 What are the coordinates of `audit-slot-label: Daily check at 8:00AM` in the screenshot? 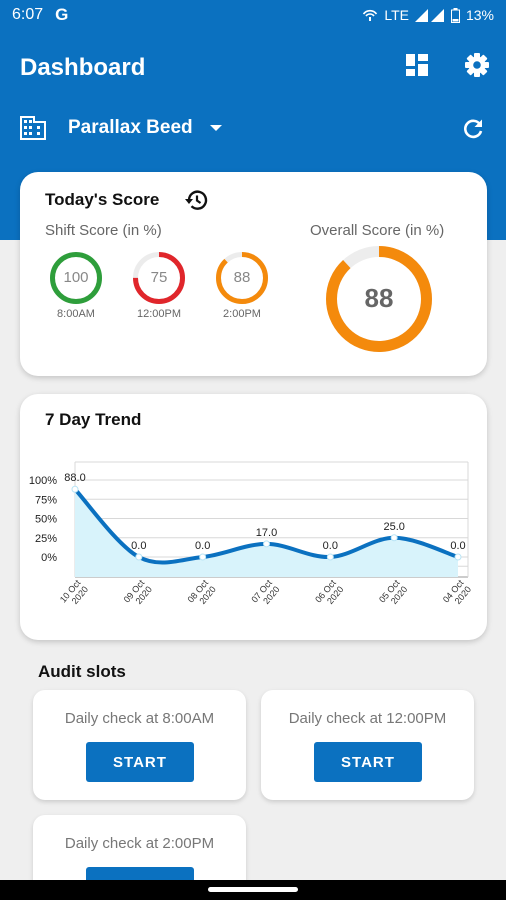 It's located at (139, 718).